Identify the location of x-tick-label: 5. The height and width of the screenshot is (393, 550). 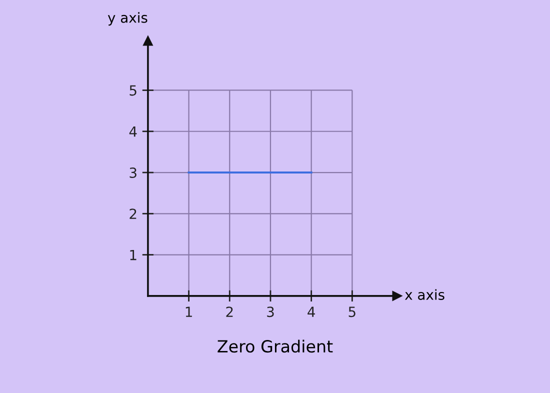
(352, 312).